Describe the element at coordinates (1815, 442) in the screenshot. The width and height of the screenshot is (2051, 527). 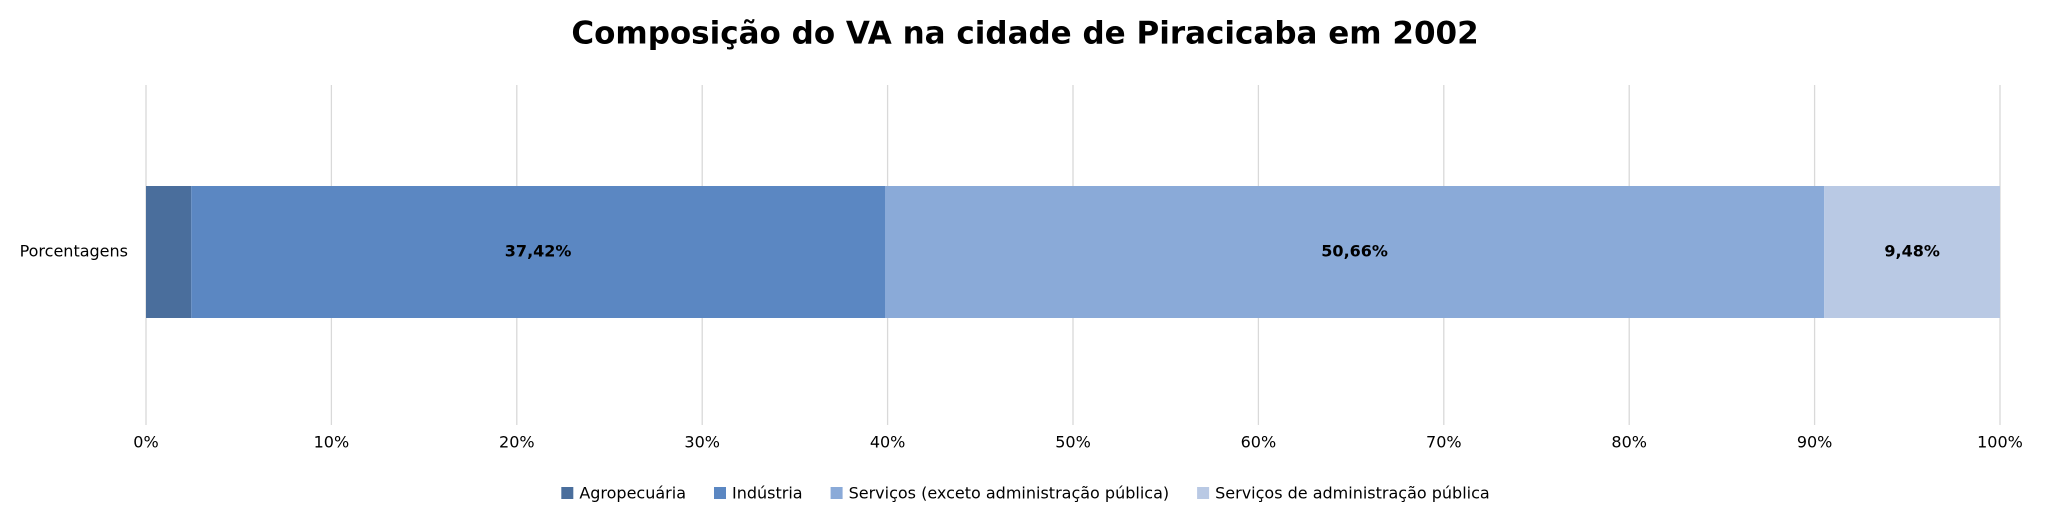
I see `x-tick-label: 90%` at that location.